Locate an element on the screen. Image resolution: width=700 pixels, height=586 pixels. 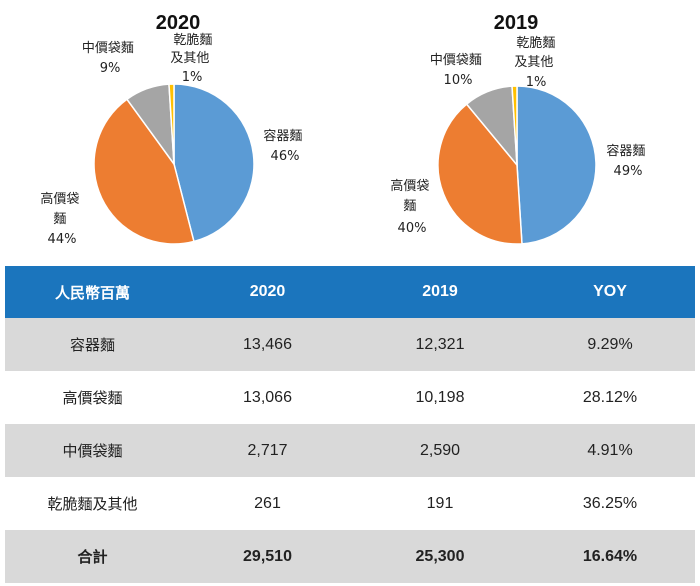
row-category: 乾脆麵及其他 is located at coordinates (92, 504).